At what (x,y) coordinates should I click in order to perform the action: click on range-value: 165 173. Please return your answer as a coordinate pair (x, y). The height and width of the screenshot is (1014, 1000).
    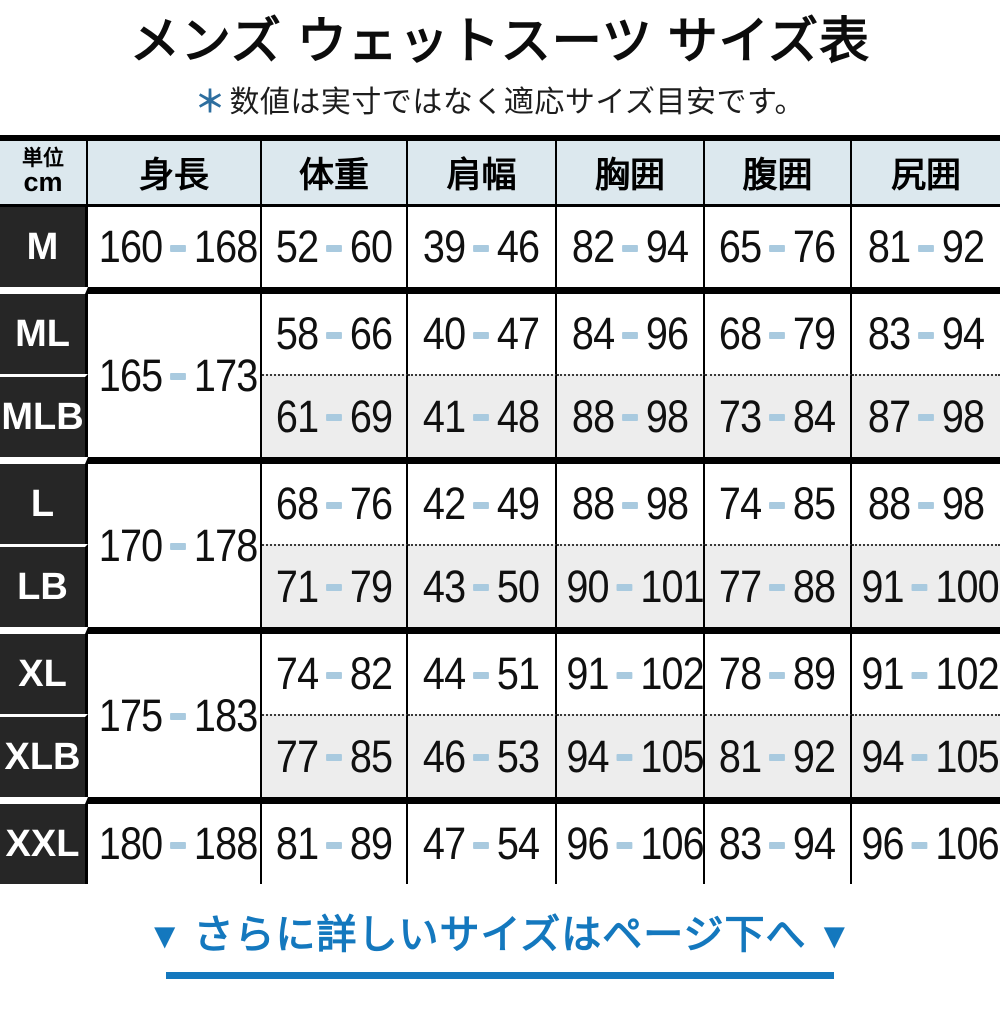
    Looking at the image, I should click on (178, 376).